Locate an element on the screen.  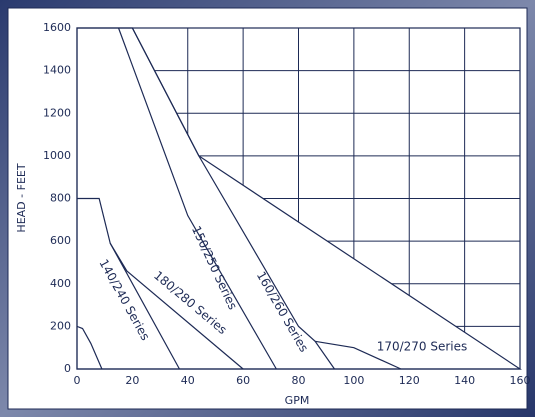
x-axis-label: GPM is located at coordinates (297, 400).